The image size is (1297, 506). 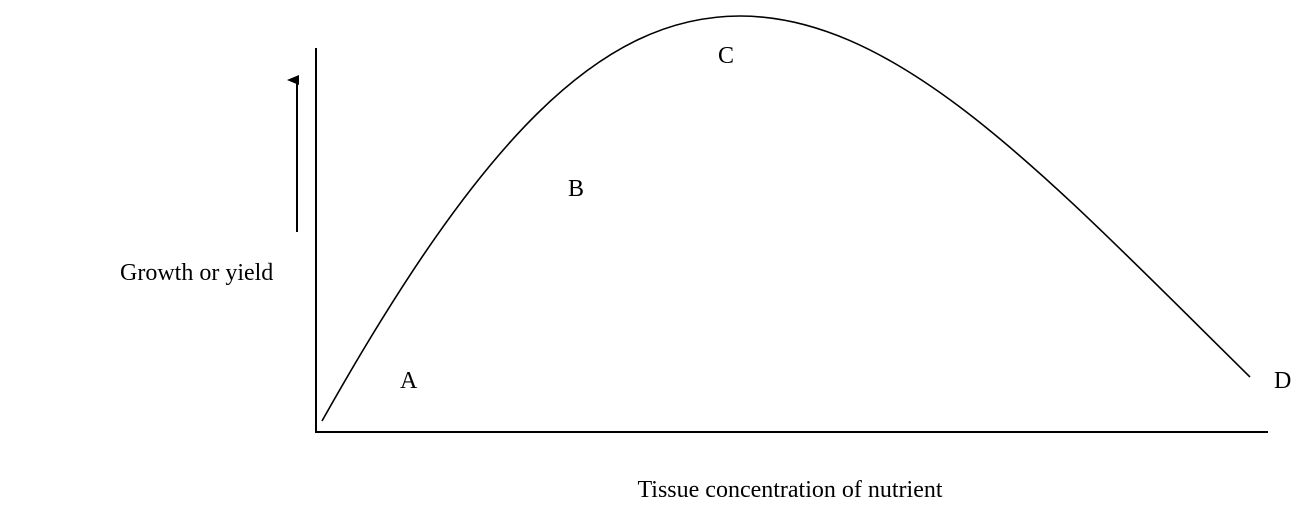 What do you see at coordinates (726, 56) in the screenshot?
I see `point-label: C` at bounding box center [726, 56].